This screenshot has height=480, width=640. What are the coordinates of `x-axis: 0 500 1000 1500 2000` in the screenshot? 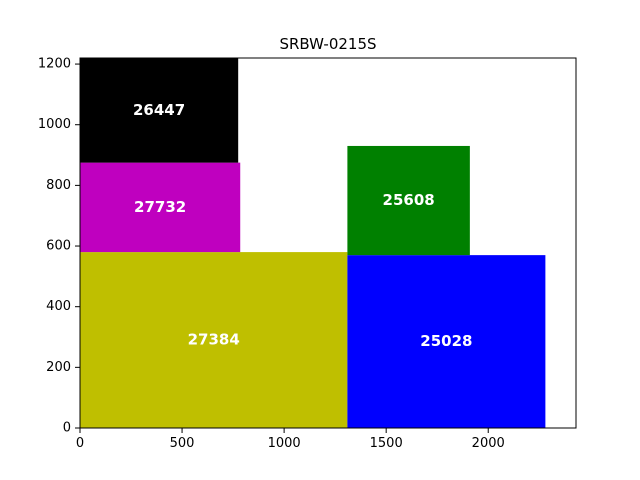 It's located at (290, 439).